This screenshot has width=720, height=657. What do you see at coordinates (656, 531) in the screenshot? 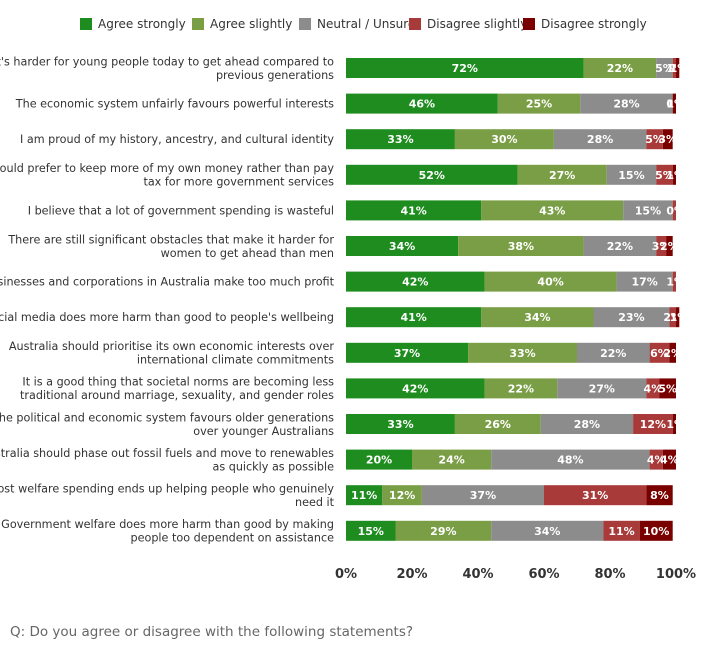
I see `bar-value-label: 10%` at bounding box center [656, 531].